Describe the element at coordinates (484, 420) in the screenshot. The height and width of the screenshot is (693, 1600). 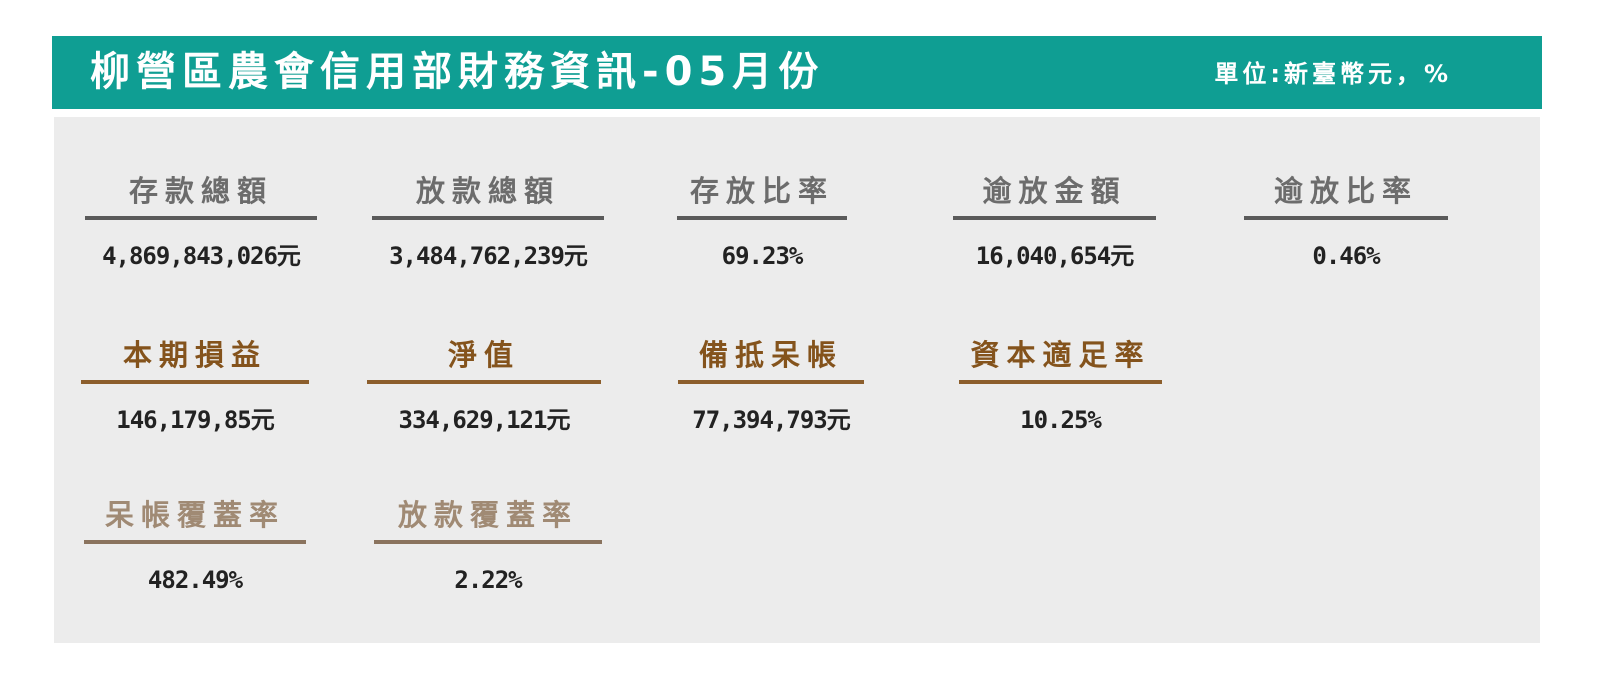
I see `metric-value: 334,629,121元` at that location.